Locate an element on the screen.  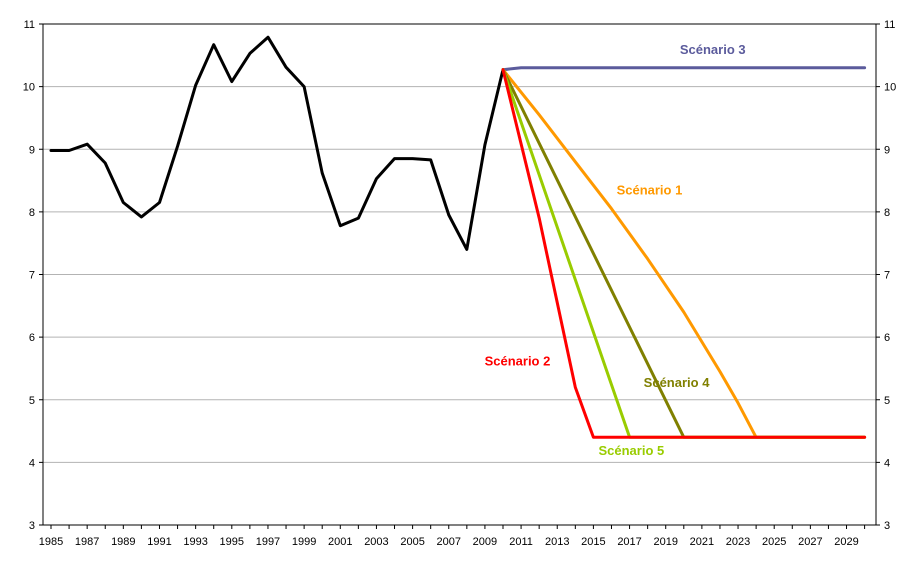
x-tick-label: 1995 is located at coordinates (232, 542).